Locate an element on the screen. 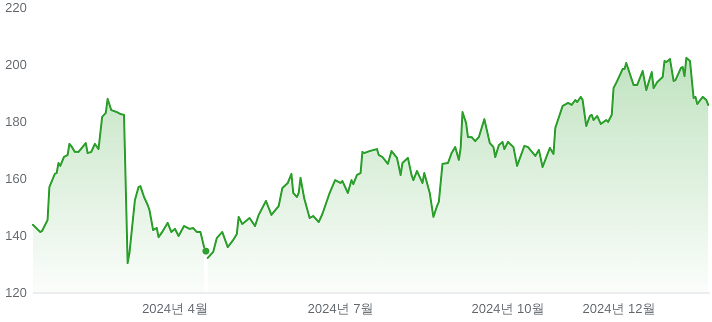  x-tick-label: 2024년 7월 is located at coordinates (341, 308).